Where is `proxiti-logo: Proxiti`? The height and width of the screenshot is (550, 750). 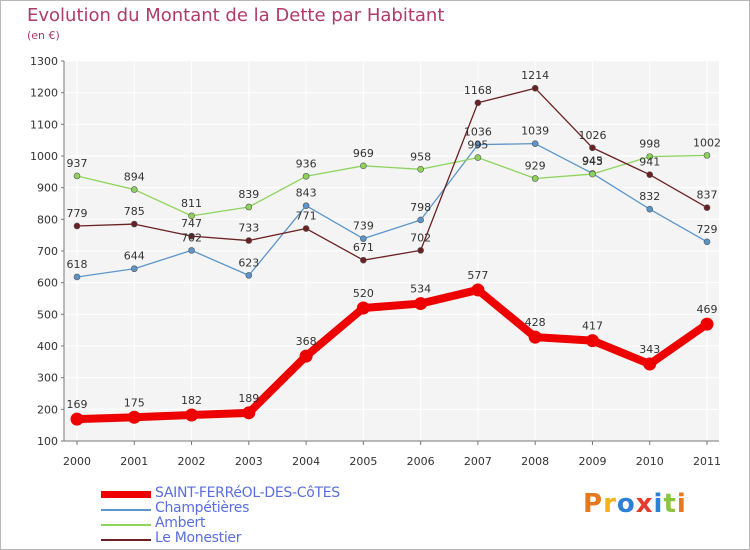 proxiti-logo: Proxiti is located at coordinates (635, 504).